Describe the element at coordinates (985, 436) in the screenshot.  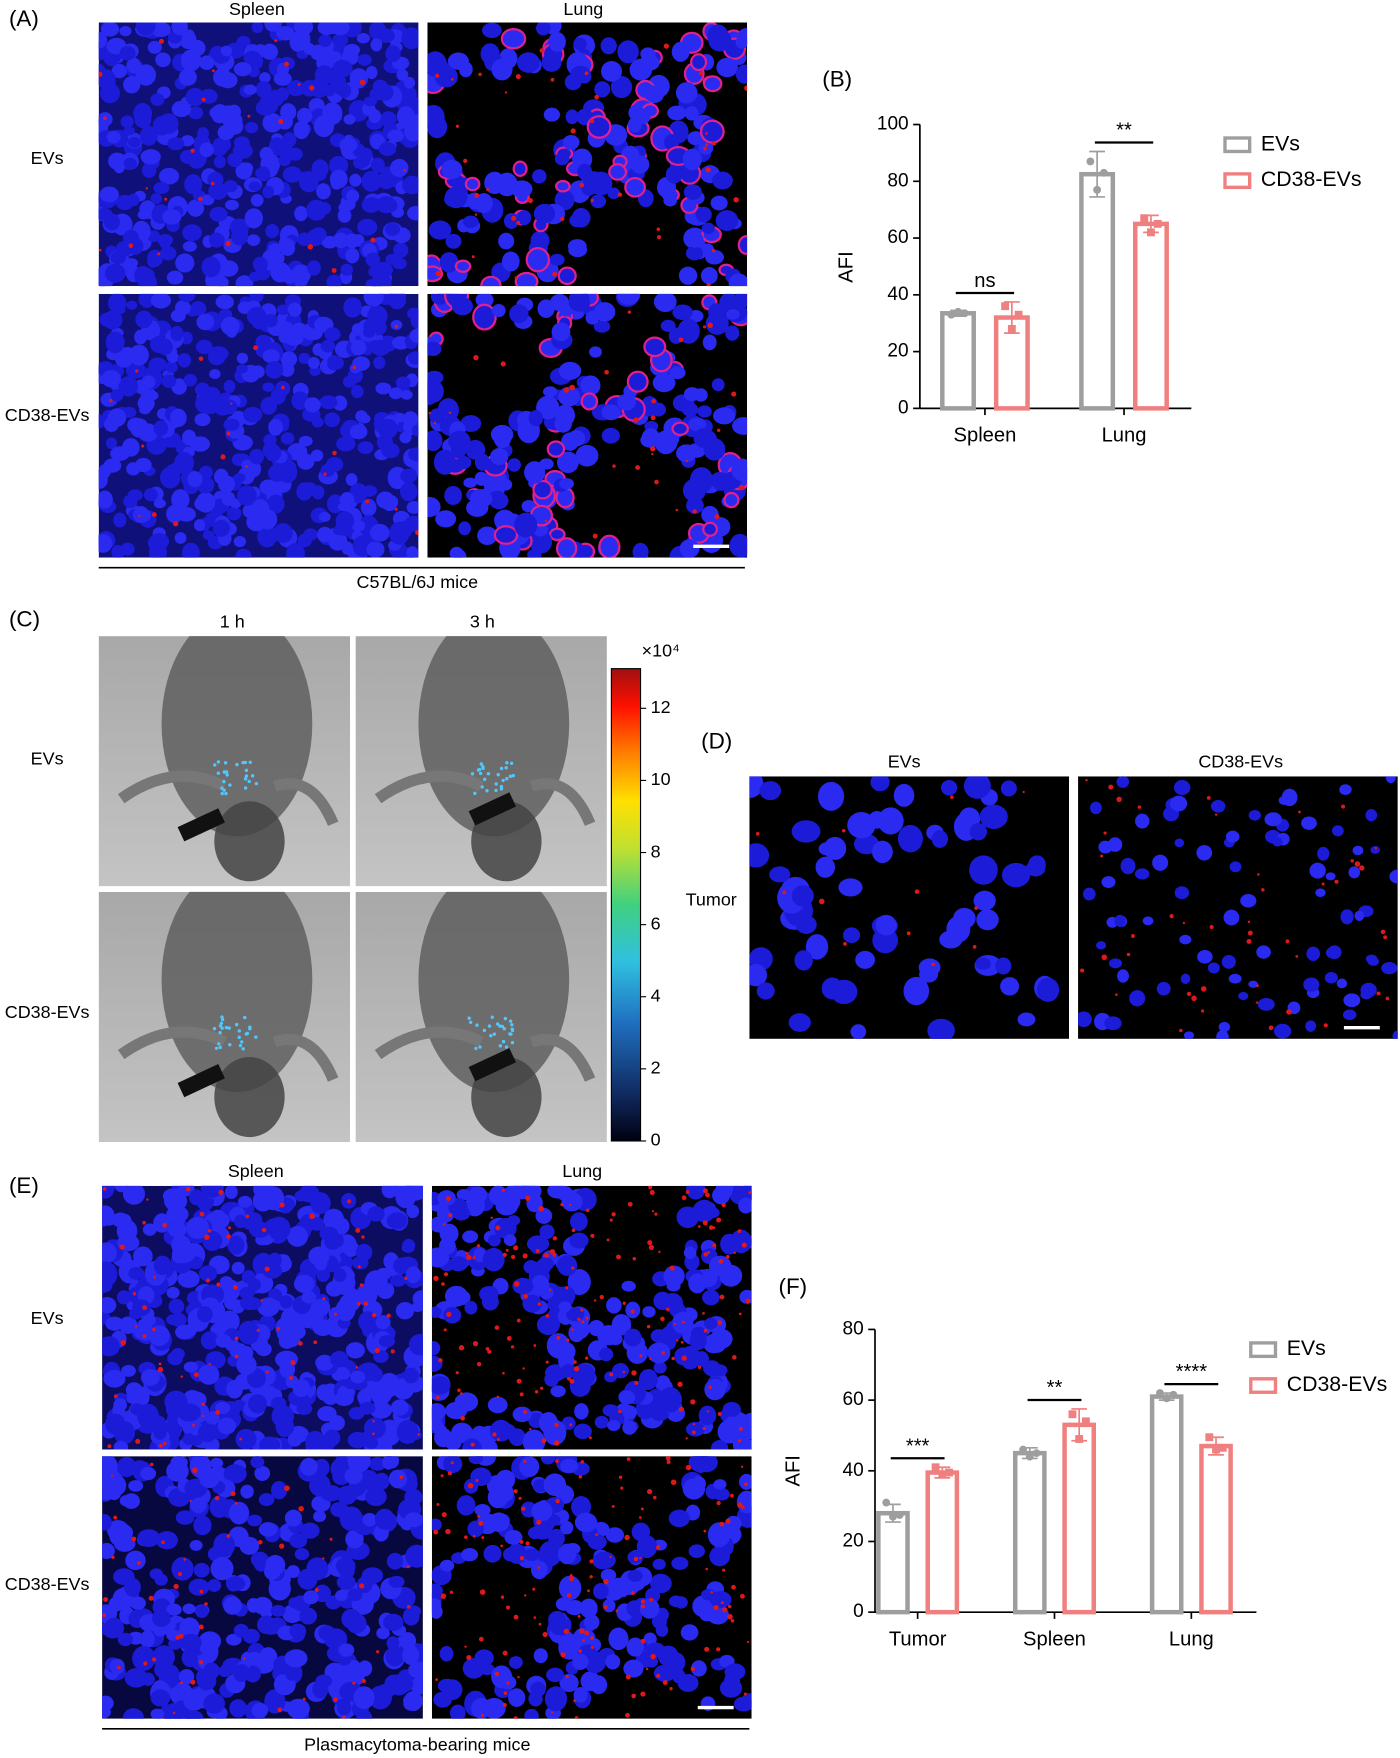
I see `x-tick-label: Spleen` at that location.